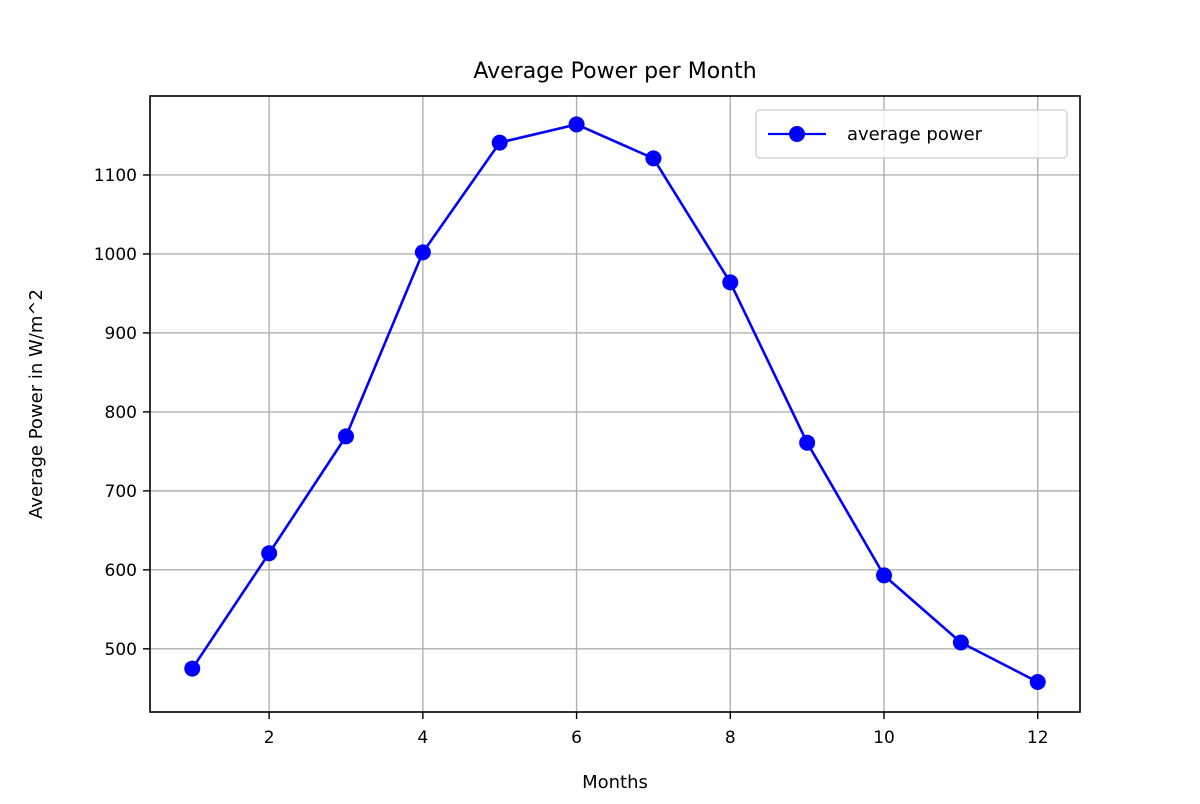 The height and width of the screenshot is (804, 1200). Describe the element at coordinates (614, 71) in the screenshot. I see `chart-title: Average Power per Month` at that location.